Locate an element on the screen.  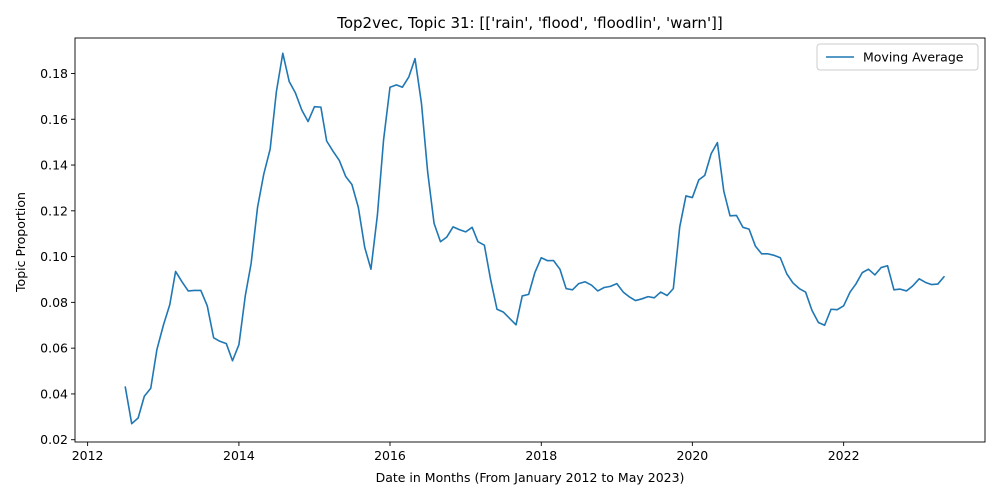
x-tick-label: 2016 is located at coordinates (390, 455).